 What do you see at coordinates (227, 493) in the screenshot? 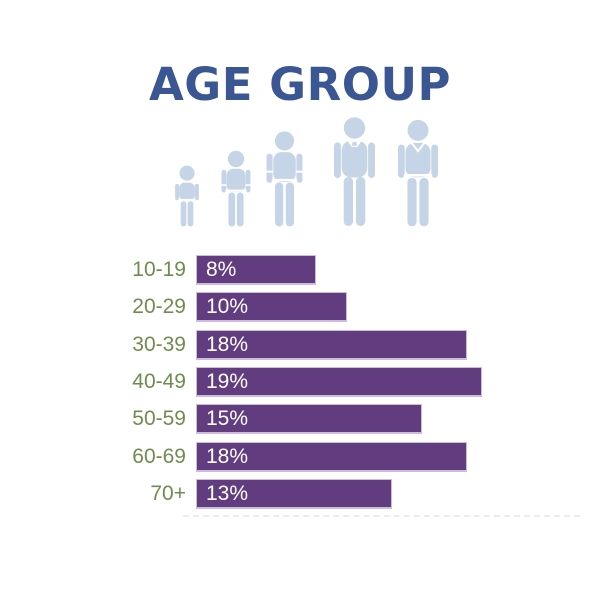
I see `bar-value-label: 13%` at bounding box center [227, 493].